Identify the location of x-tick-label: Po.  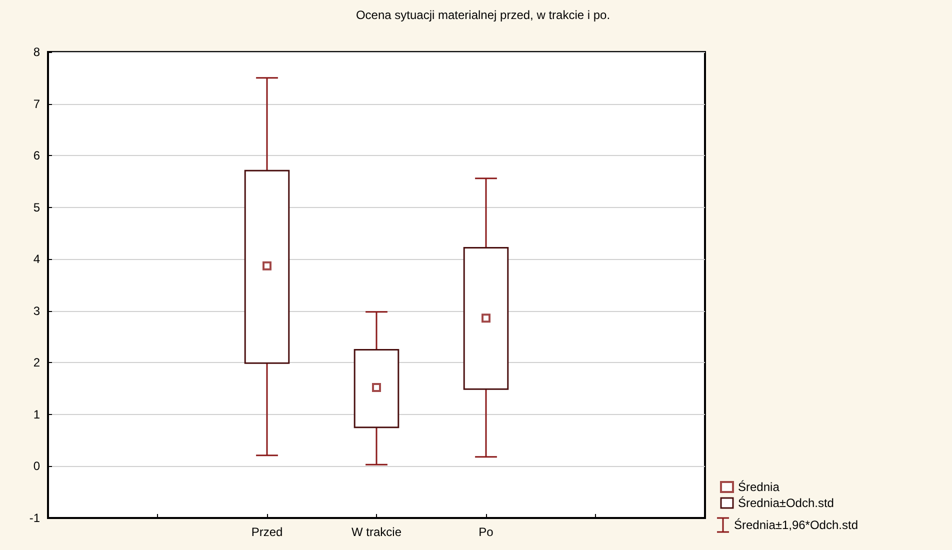
(486, 532).